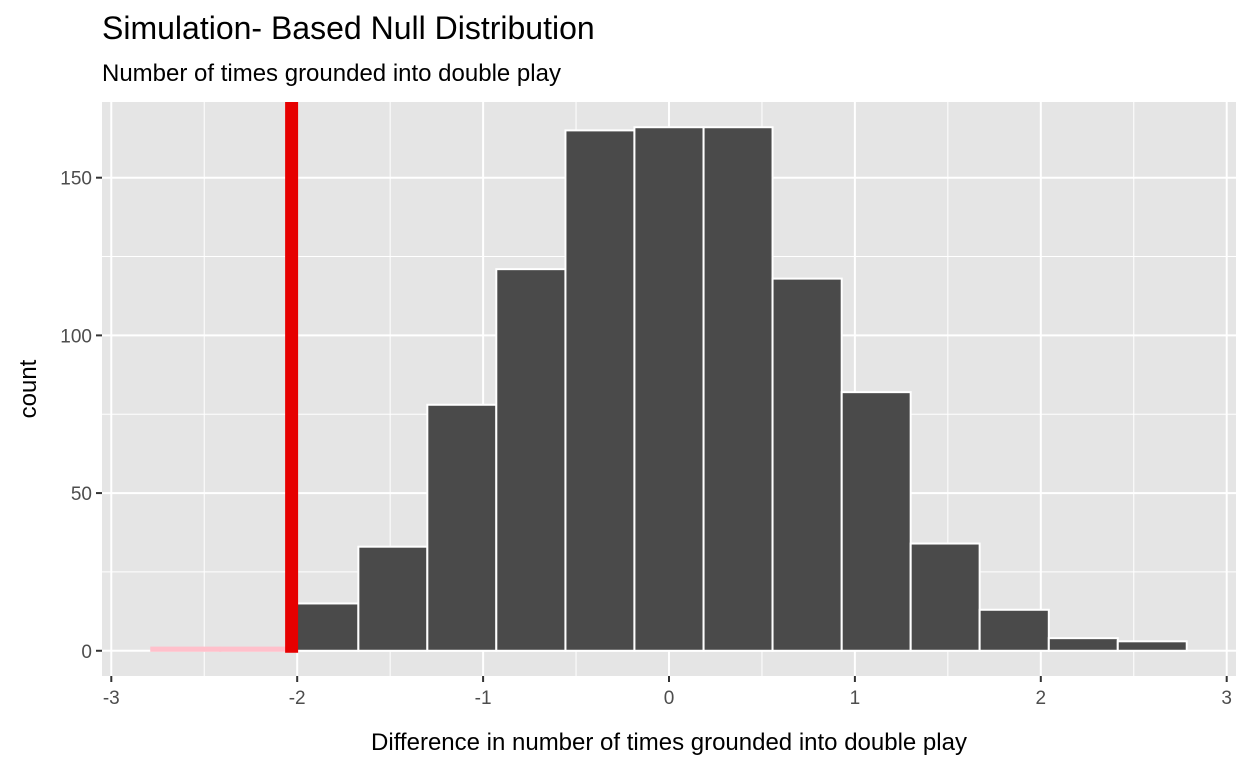  I want to click on y-axis-title: count, so click(28, 388).